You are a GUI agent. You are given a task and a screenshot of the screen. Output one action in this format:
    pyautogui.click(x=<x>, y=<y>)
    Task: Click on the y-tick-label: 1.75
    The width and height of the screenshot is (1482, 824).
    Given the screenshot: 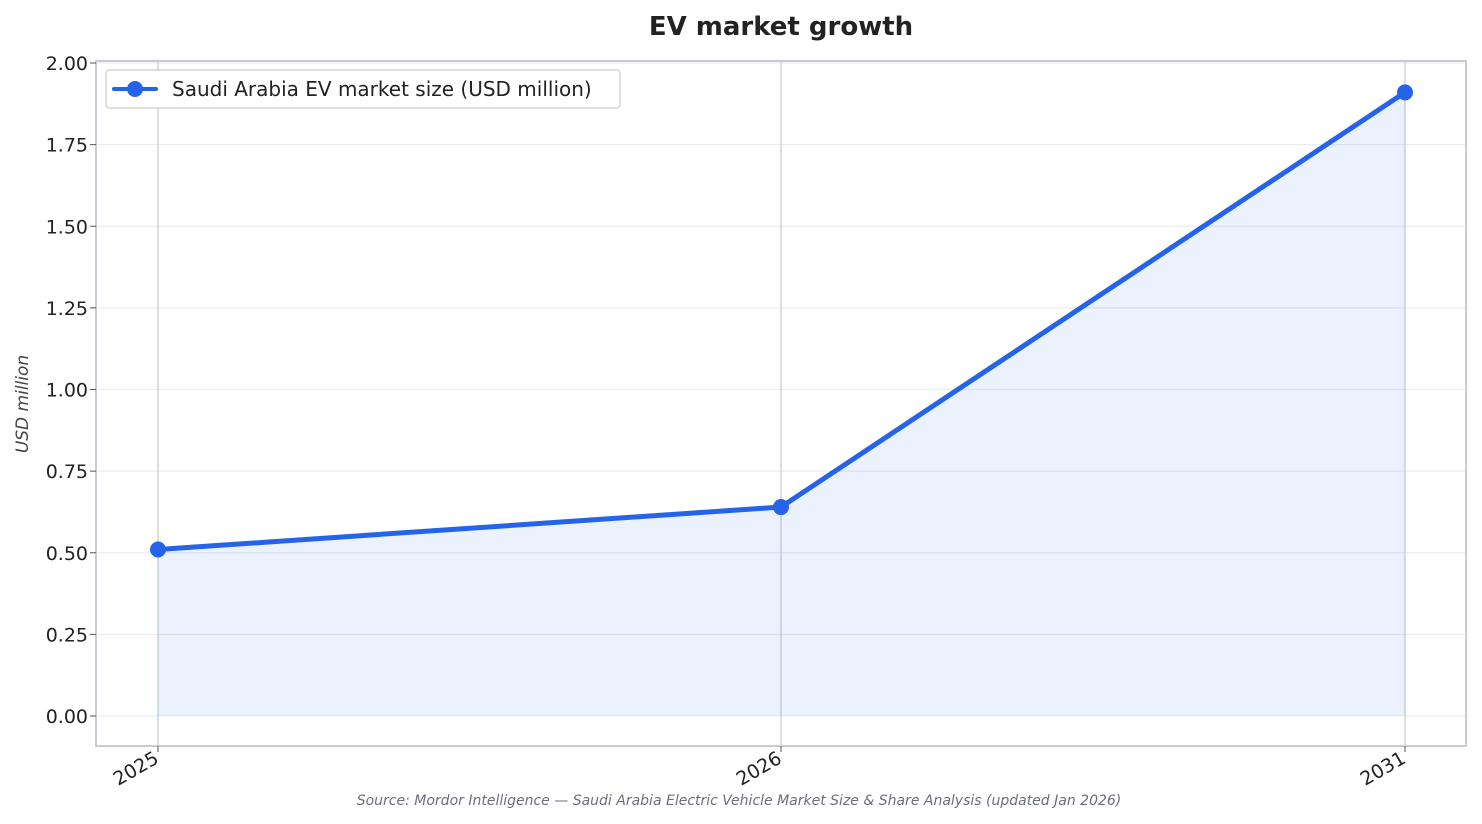 What is the action you would take?
    pyautogui.click(x=67, y=146)
    